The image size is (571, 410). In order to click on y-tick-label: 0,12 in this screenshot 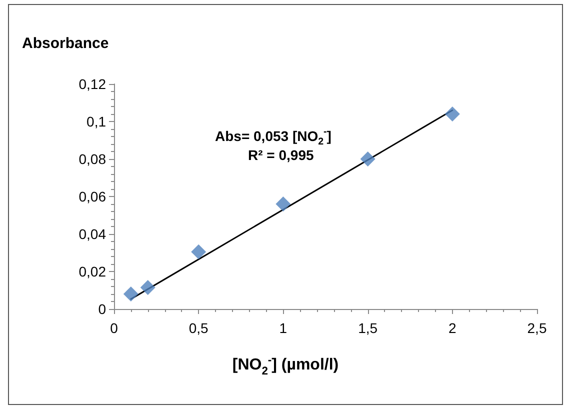, I will do `click(92, 84)`.